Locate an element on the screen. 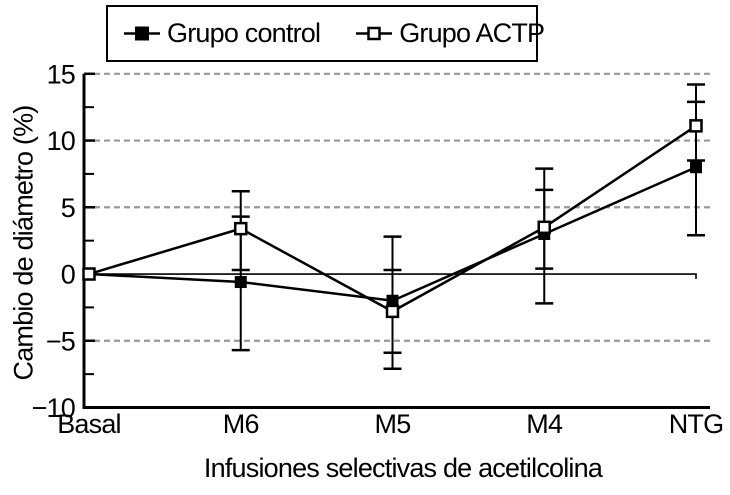 This screenshot has width=730, height=495. legend: Grupo control Grupo ACTP is located at coordinates (325, 33).